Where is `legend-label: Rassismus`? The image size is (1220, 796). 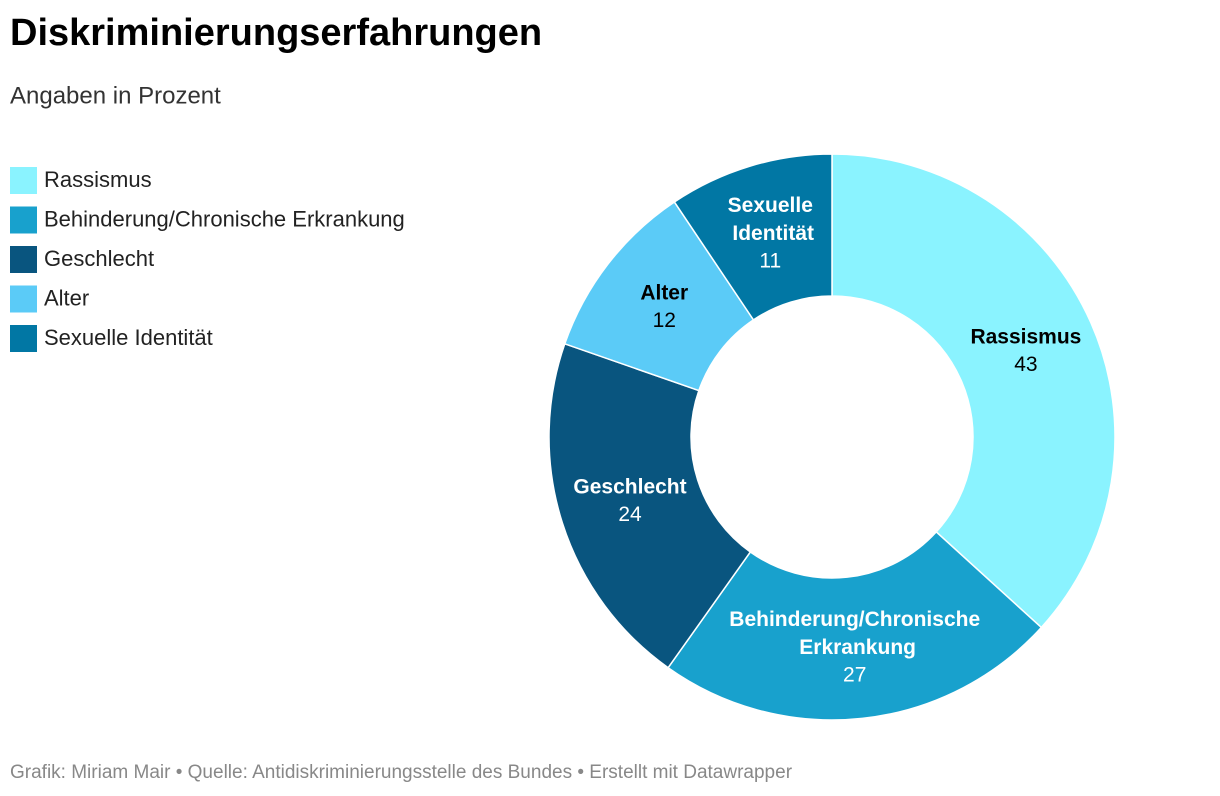
legend-label: Rassismus is located at coordinates (98, 179).